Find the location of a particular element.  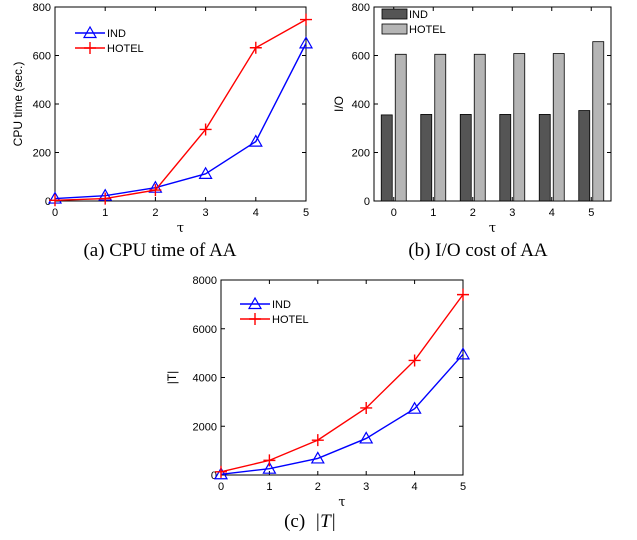

y-axis-label-b: I/O is located at coordinates (339, 104).